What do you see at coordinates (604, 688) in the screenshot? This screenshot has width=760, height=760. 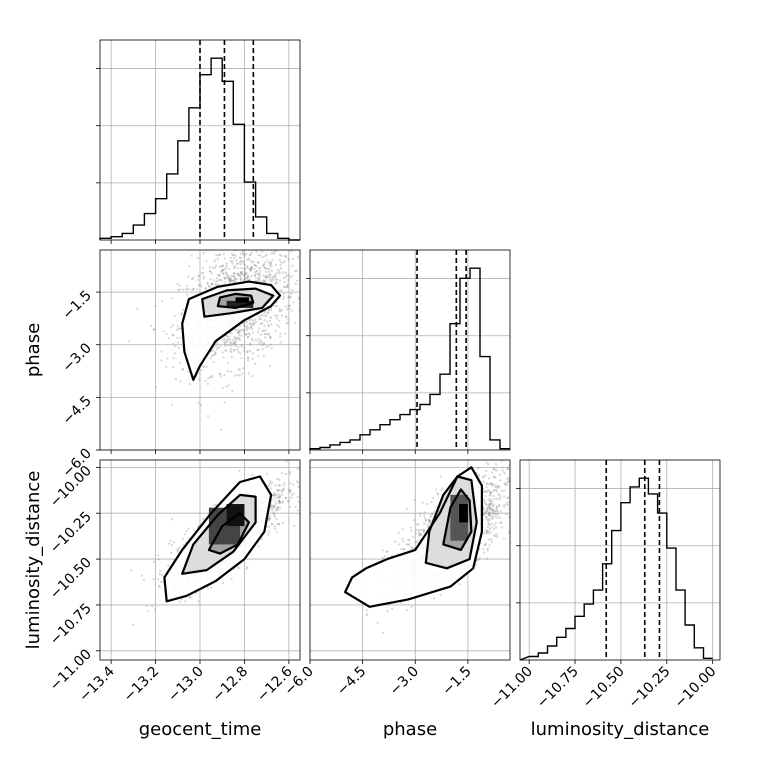 I see `x-tick-label: −10.50` at bounding box center [604, 688].